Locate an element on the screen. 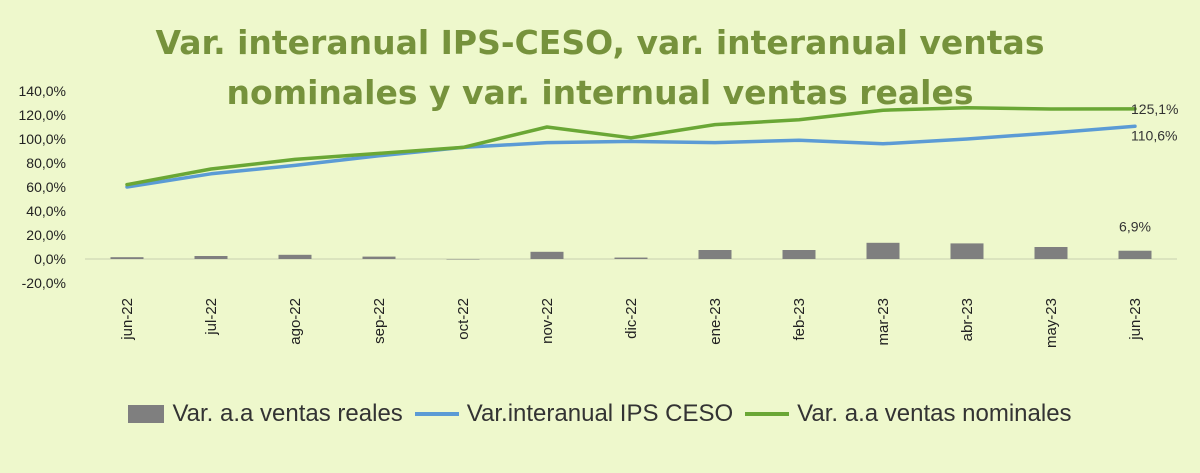  x-tick-label: oct-22 is located at coordinates (463, 319).